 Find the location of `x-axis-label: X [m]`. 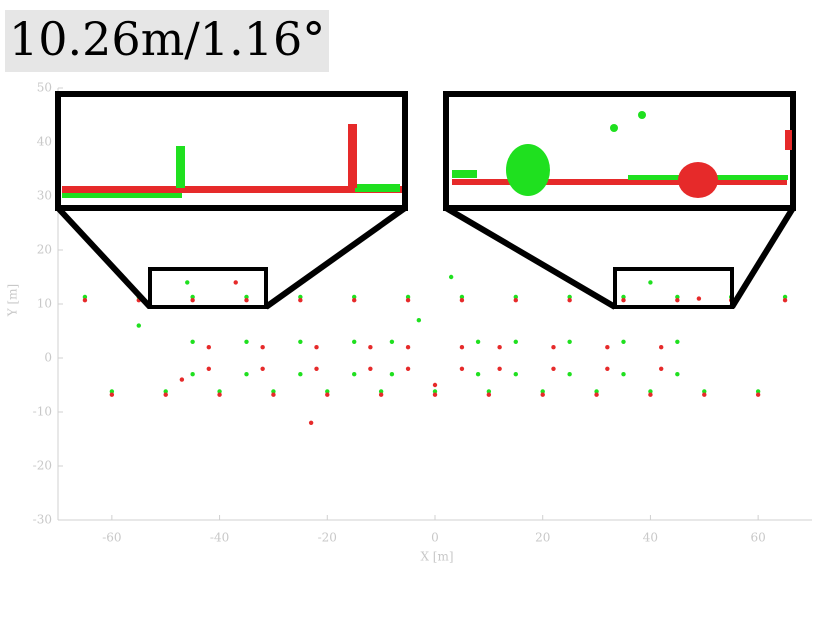

x-axis-label: X [m] is located at coordinates (436, 557).